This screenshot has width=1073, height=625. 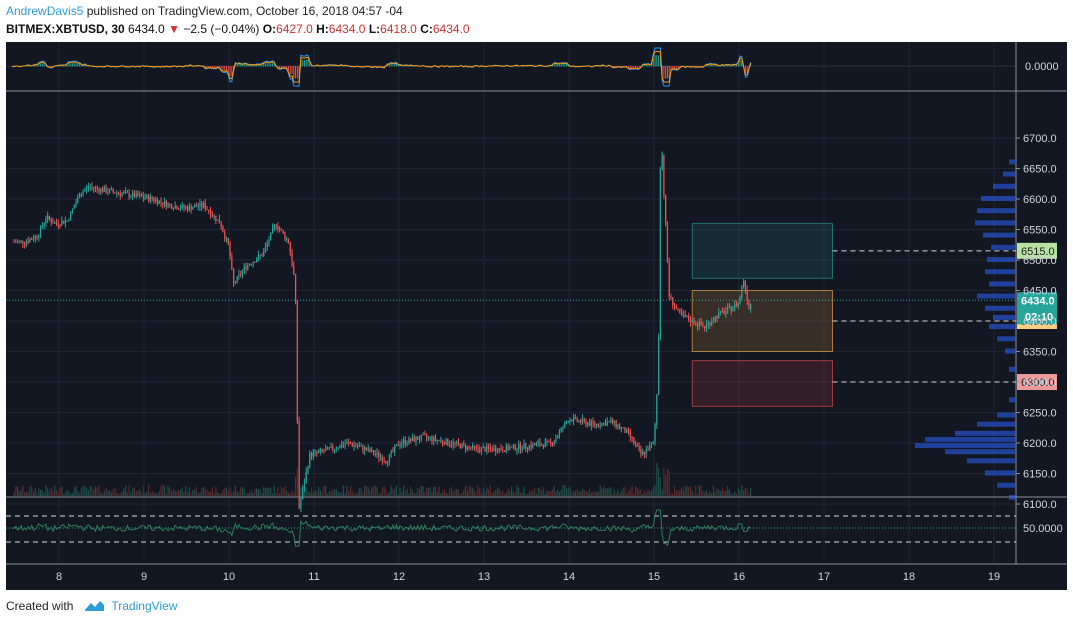 What do you see at coordinates (528, 577) in the screenshot?
I see `time-axis: 8 9 10 11 12 13 14 15 16 17 18 19` at bounding box center [528, 577].